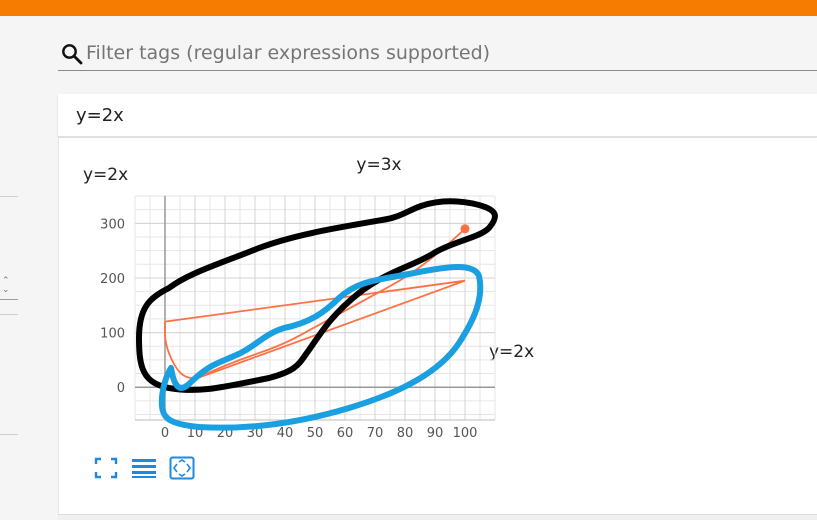 Image resolution: width=817 pixels, height=520 pixels. What do you see at coordinates (6, 280) in the screenshot?
I see `chevron-up-icon: ⌃` at bounding box center [6, 280].